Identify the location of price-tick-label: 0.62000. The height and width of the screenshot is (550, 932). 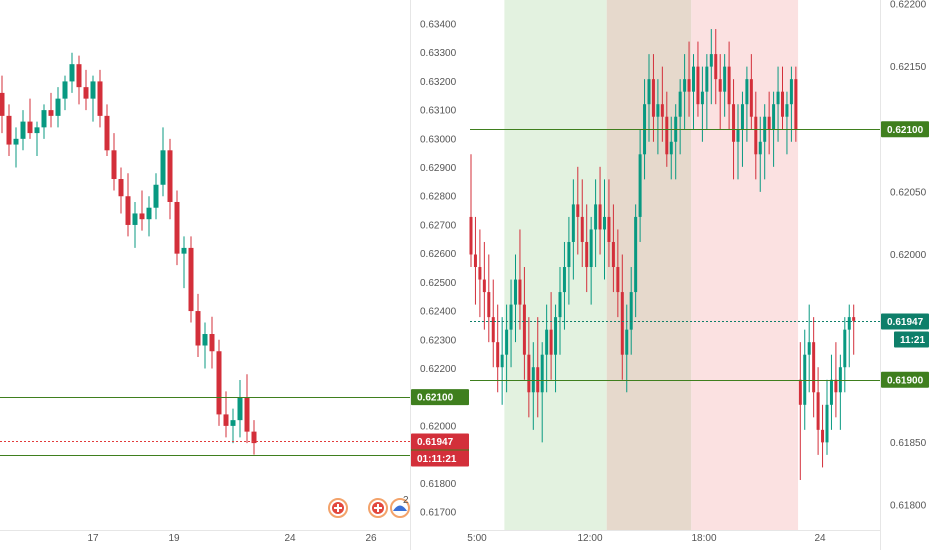
(438, 426).